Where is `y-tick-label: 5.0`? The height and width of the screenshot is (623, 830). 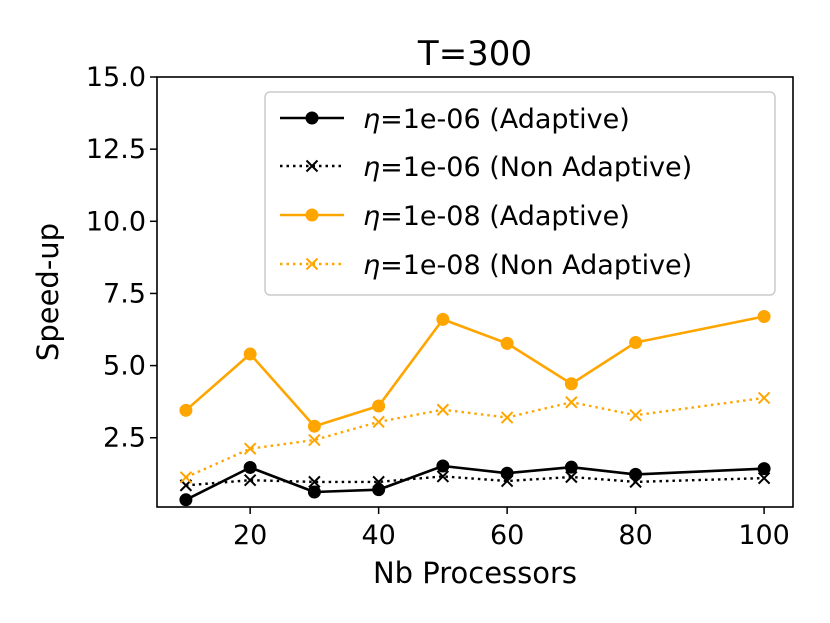 y-tick-label: 5.0 is located at coordinates (124, 366).